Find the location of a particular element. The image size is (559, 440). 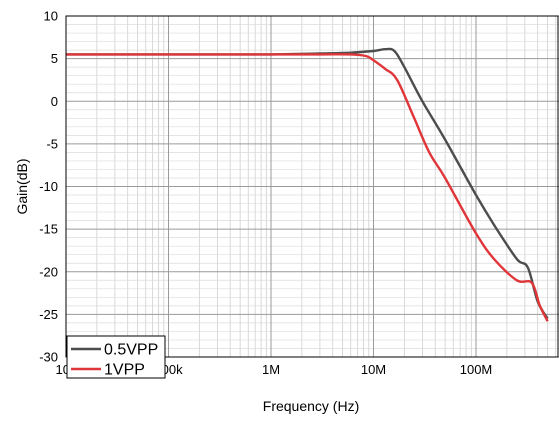

y-axis-title: Gain(dB) is located at coordinates (22, 186).